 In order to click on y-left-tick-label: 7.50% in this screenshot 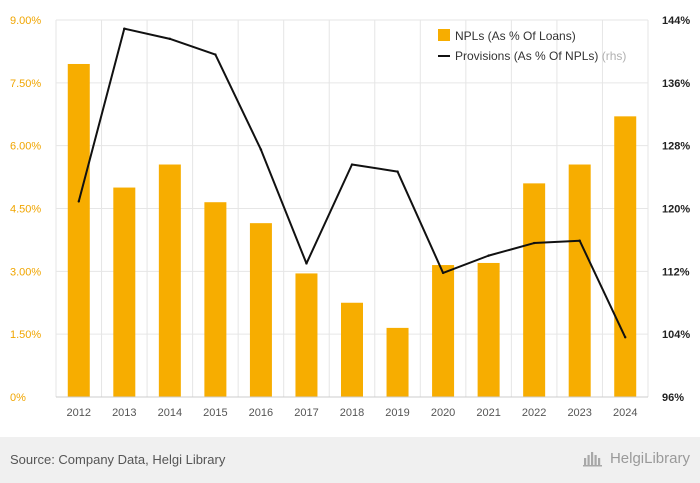, I will do `click(25, 84)`.